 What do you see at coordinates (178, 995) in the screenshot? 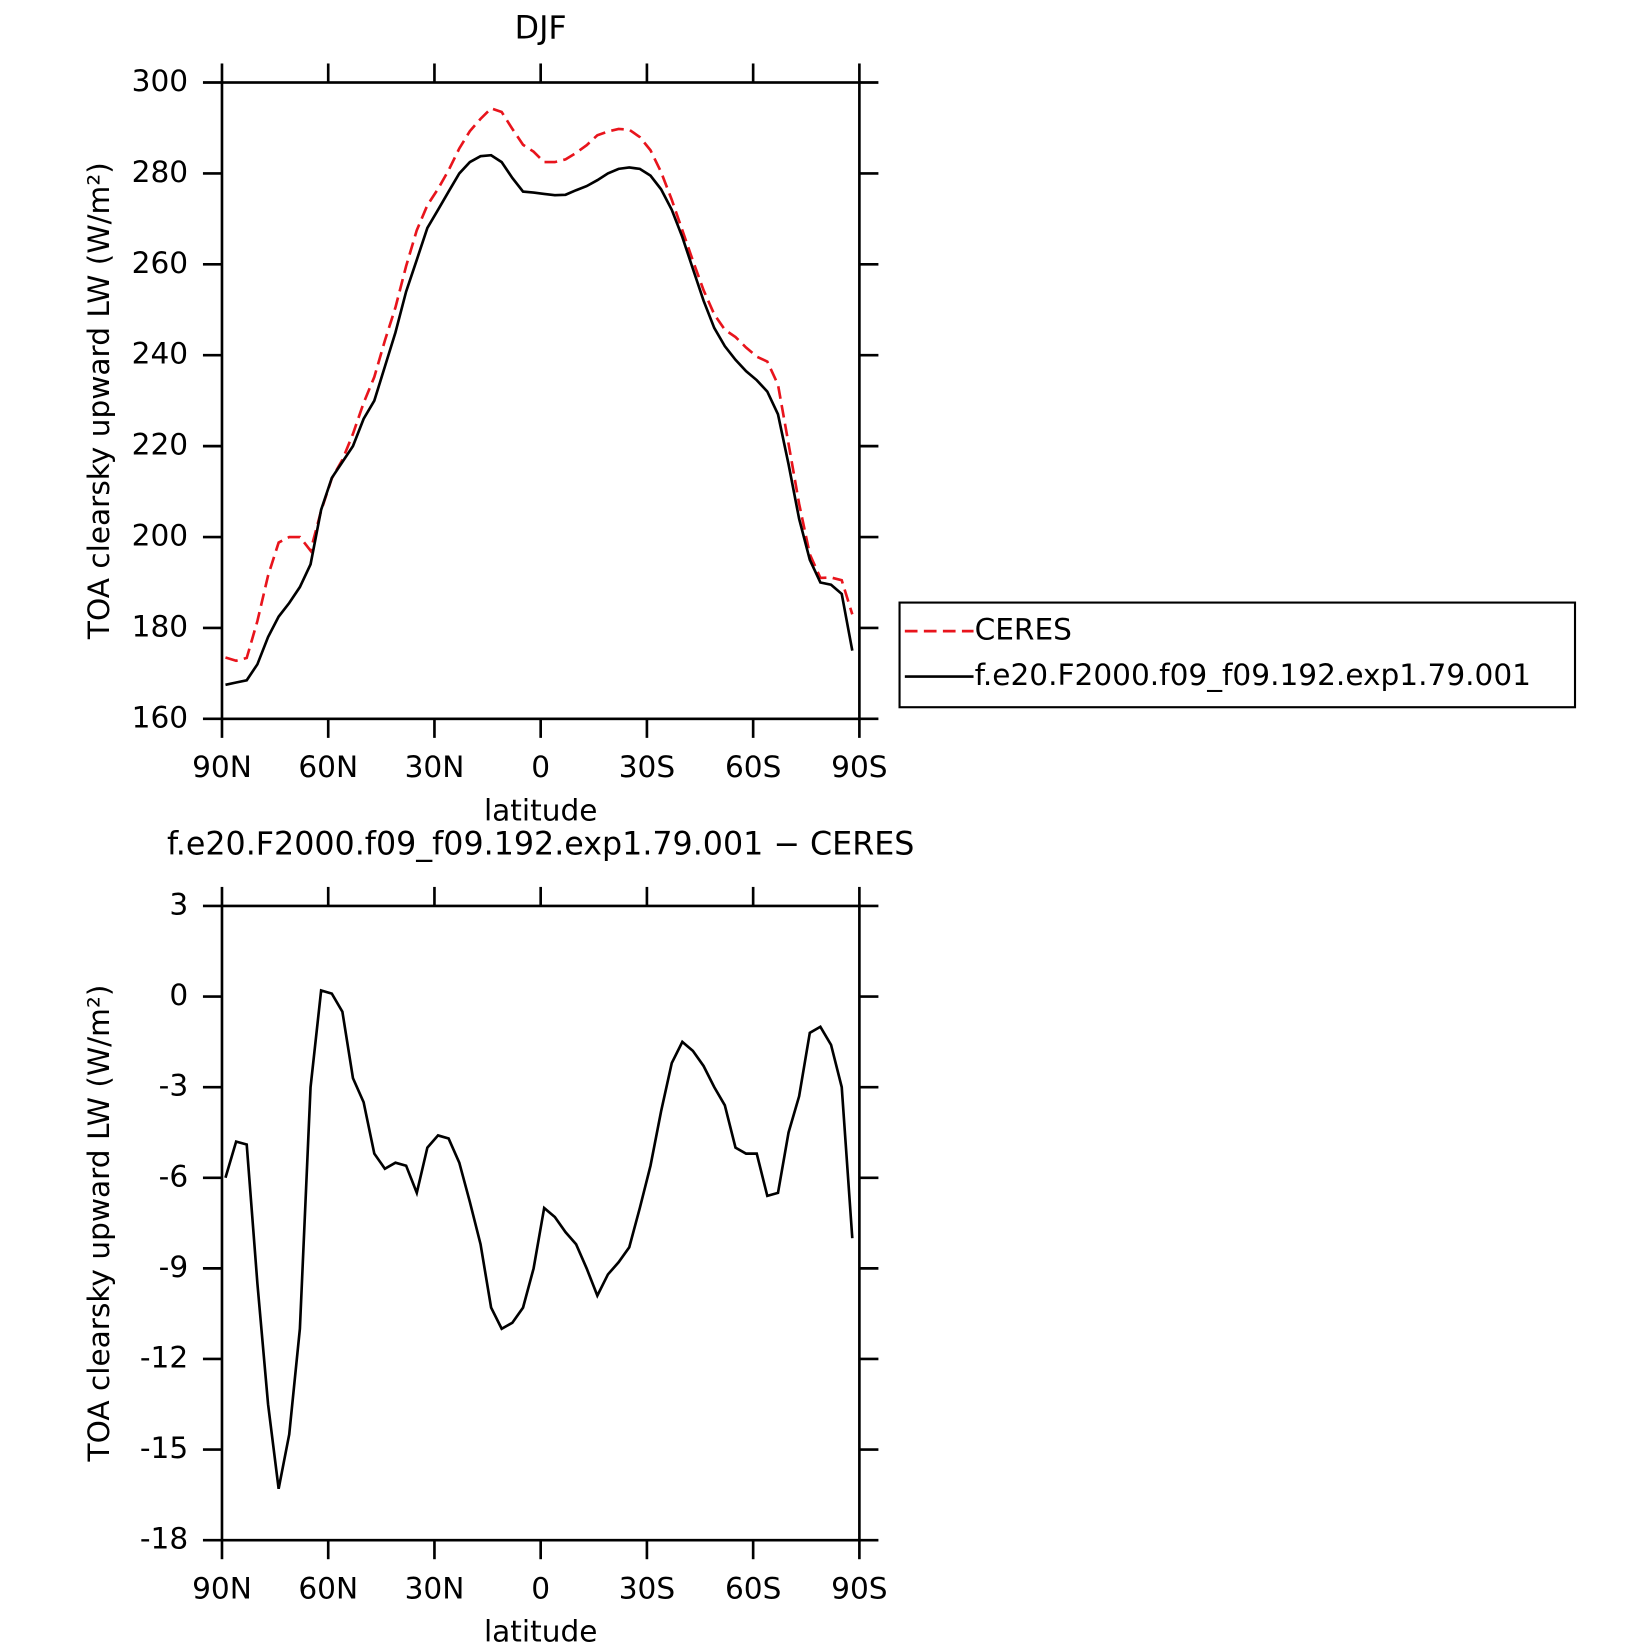
I see `y-tick-label: 0` at bounding box center [178, 995].